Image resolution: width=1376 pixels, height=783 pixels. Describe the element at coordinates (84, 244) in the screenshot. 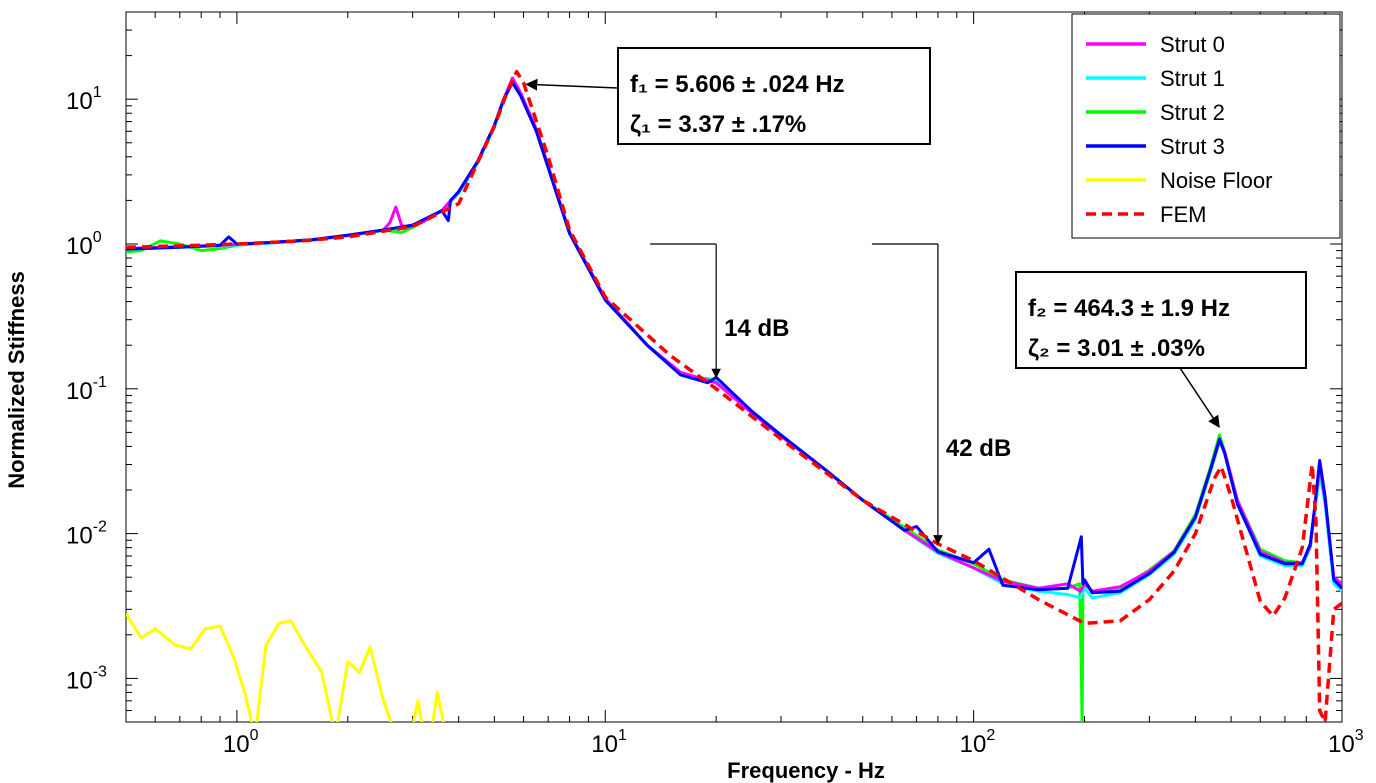

I see `y-tick-label: 10⁰` at that location.